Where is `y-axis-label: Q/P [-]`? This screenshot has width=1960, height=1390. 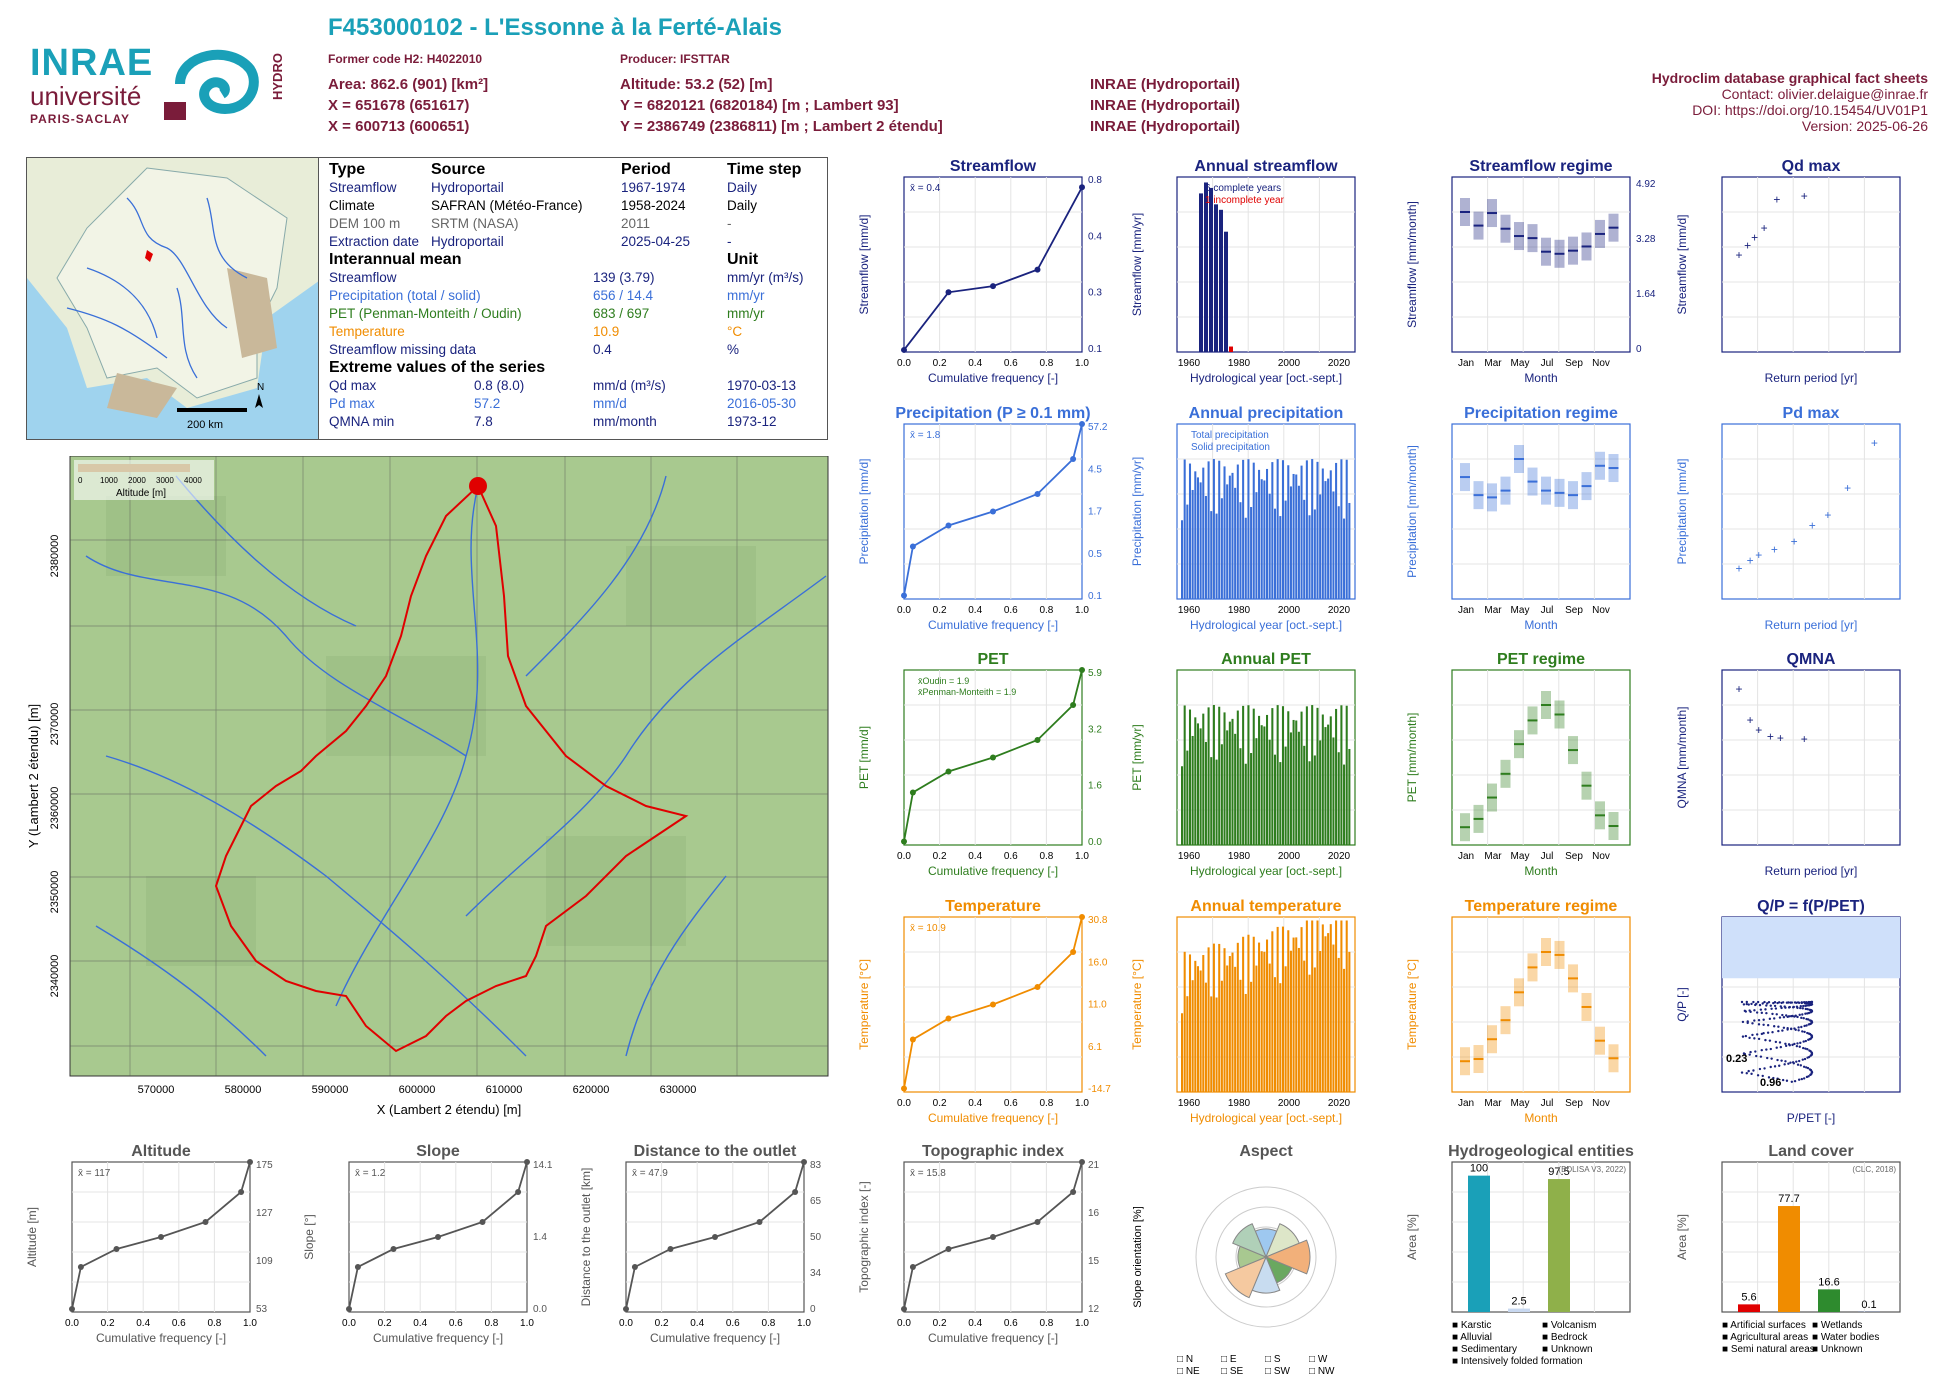
y-axis-label: Q/P [-] is located at coordinates (1682, 1004).